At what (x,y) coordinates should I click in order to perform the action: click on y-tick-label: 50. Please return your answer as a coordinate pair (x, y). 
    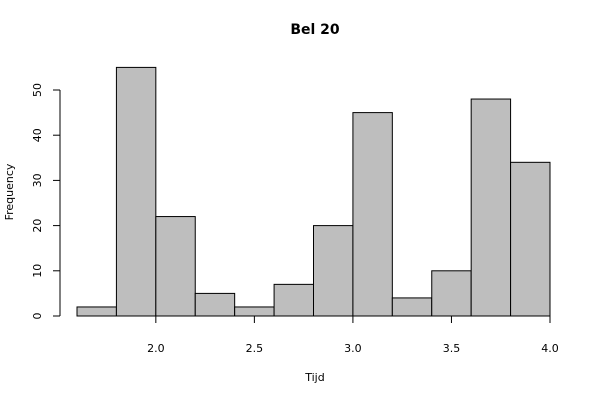
    Looking at the image, I should click on (37, 90).